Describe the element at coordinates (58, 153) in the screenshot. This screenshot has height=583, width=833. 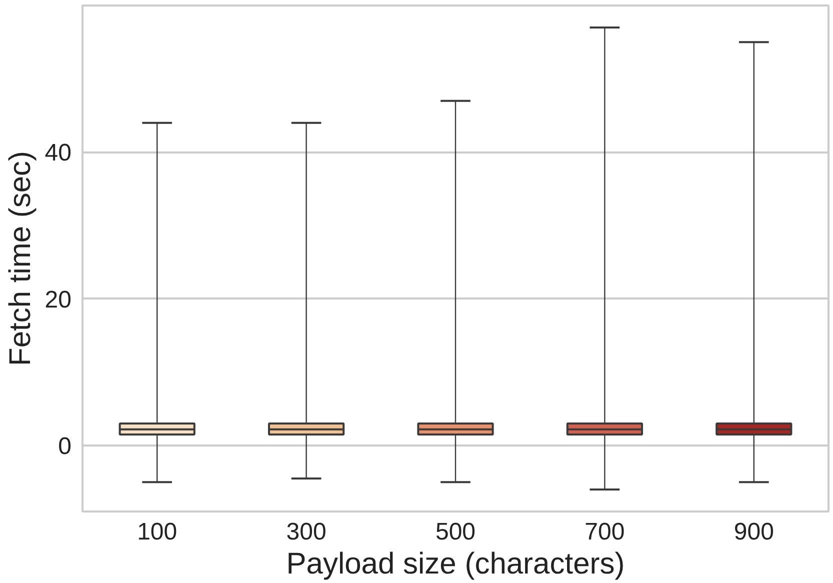
I see `y-tick-label: 40` at that location.